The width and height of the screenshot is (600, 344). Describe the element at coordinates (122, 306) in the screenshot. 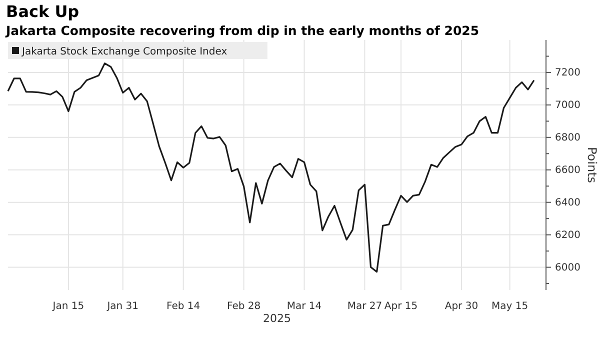

I see `x-tick-label: Jan 31` at that location.